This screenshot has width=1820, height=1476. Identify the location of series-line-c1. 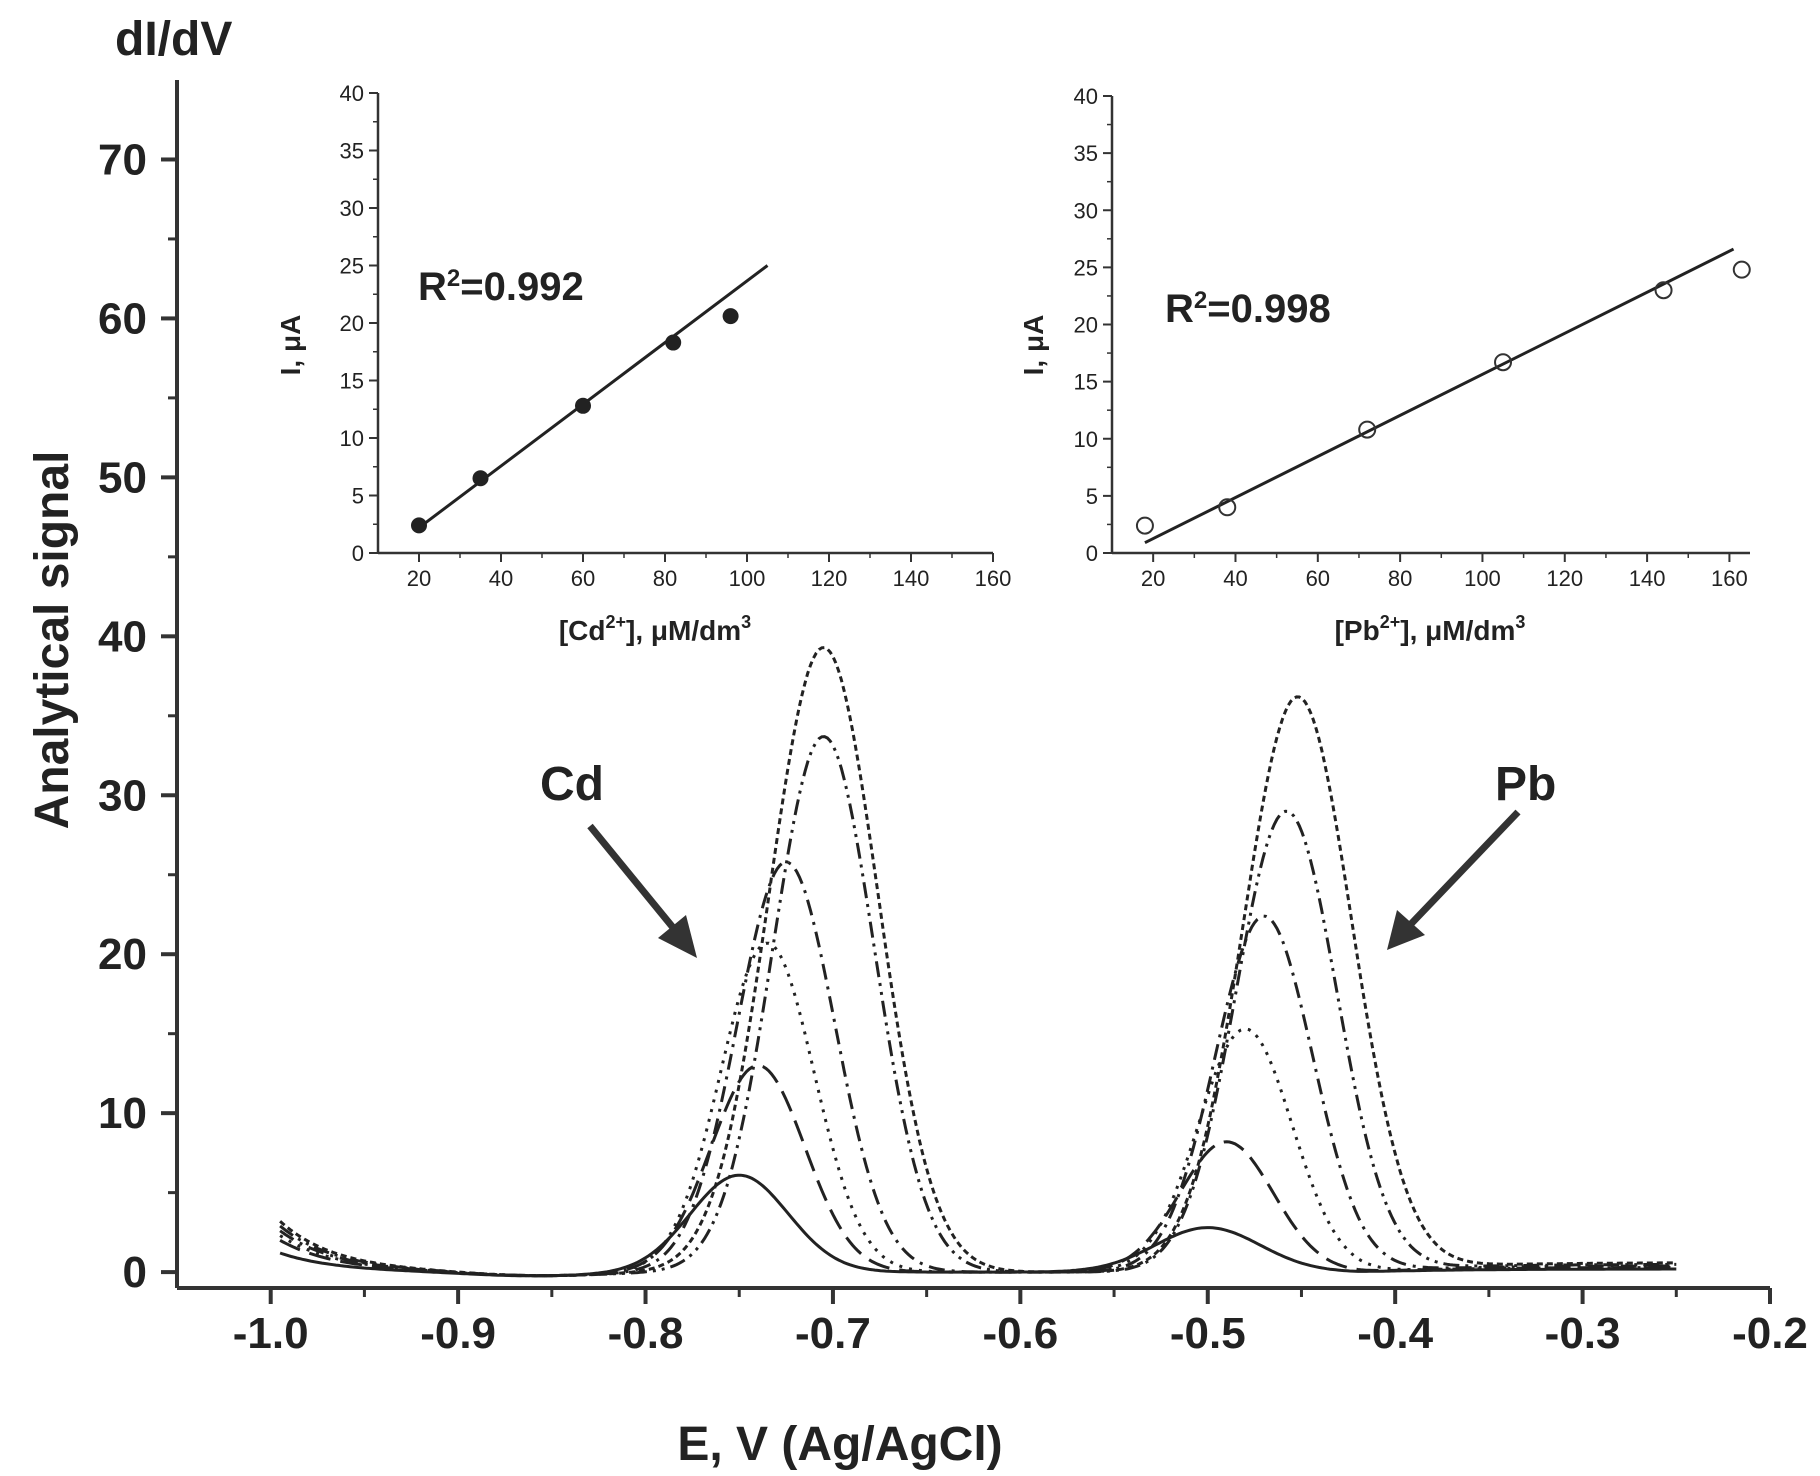
(978, 1225).